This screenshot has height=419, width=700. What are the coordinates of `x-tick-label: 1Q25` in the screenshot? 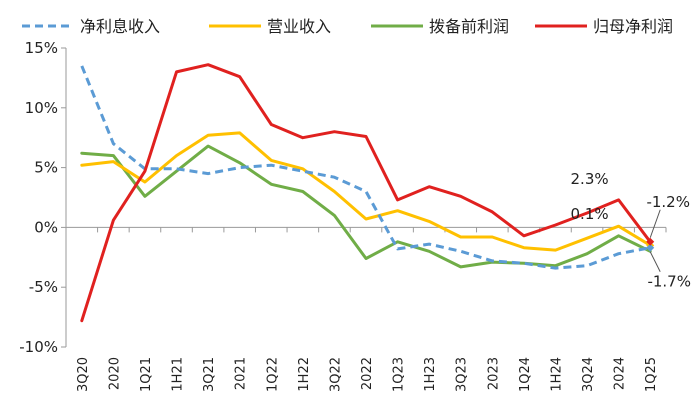 It's located at (651, 374).